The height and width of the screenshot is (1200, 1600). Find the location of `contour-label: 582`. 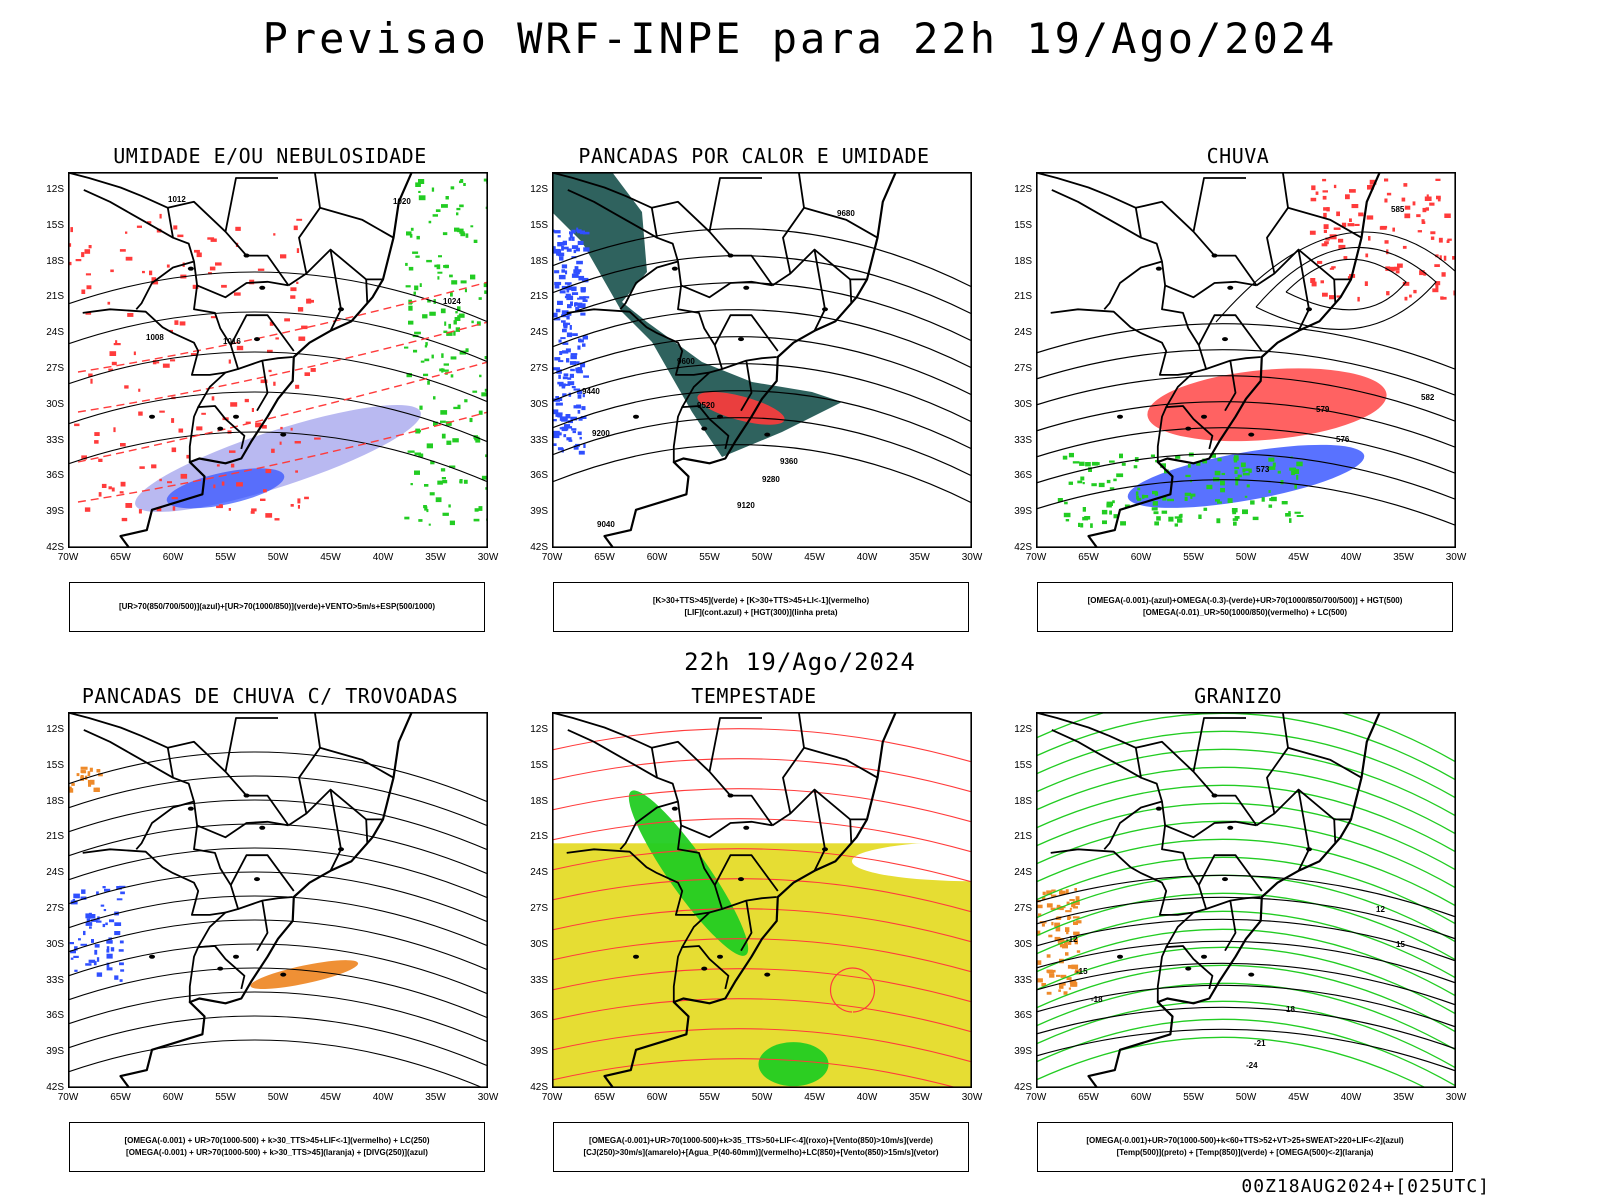

contour-label: 582 is located at coordinates (1428, 397).